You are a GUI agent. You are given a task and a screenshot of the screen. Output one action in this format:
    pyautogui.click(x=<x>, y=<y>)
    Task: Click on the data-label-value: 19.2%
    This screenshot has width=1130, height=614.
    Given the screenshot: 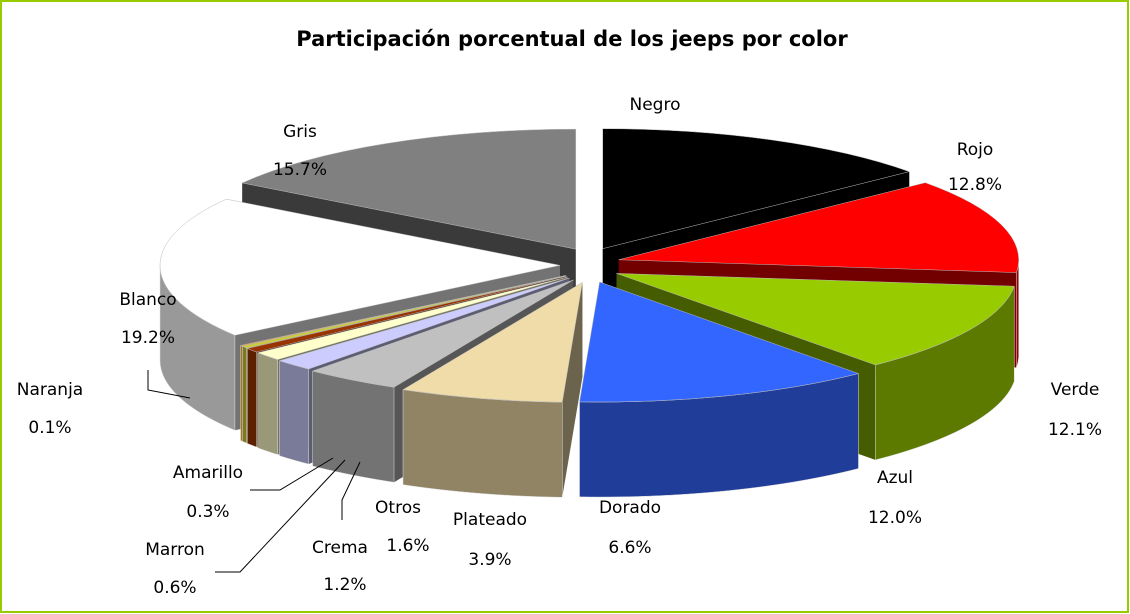 What is the action you would take?
    pyautogui.click(x=148, y=338)
    